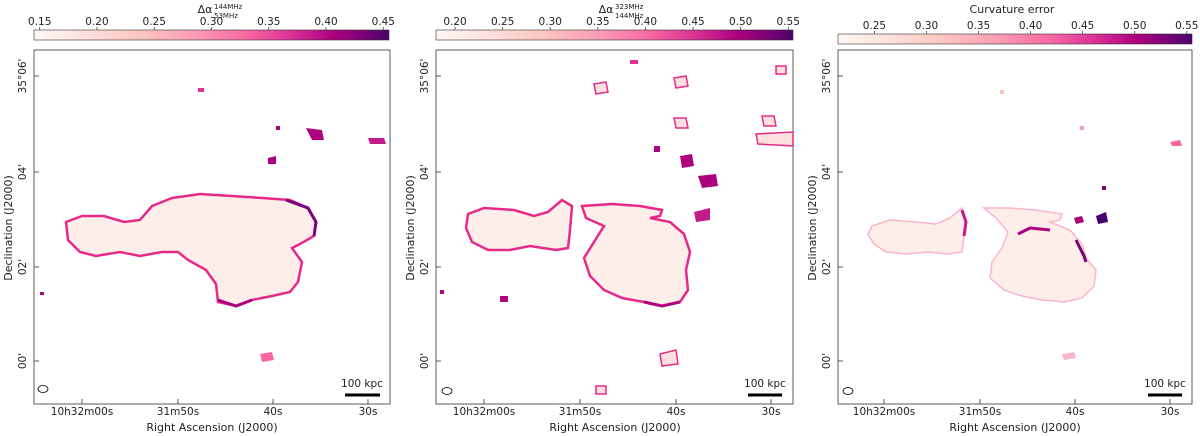  I want to click on emission-edge-dark-right, so click(1034, 231).